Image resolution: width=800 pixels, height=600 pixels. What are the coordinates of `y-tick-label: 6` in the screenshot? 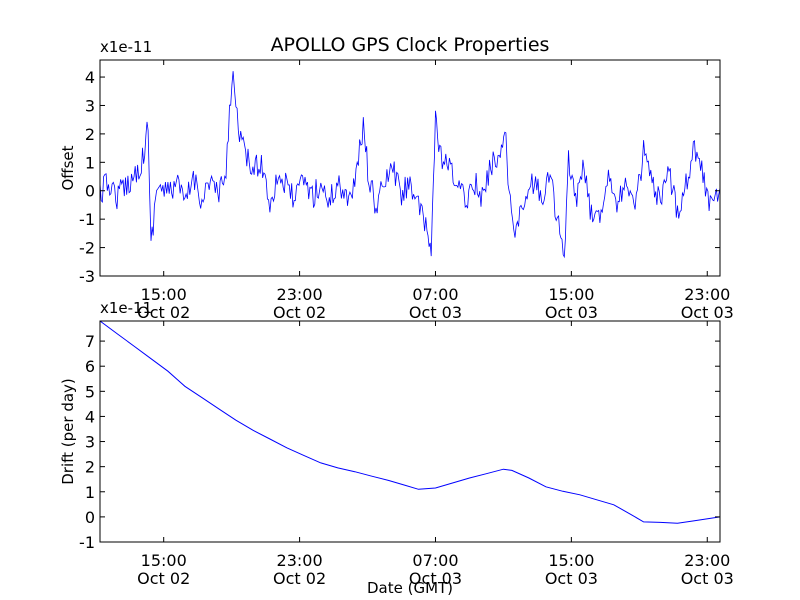 It's located at (90, 366).